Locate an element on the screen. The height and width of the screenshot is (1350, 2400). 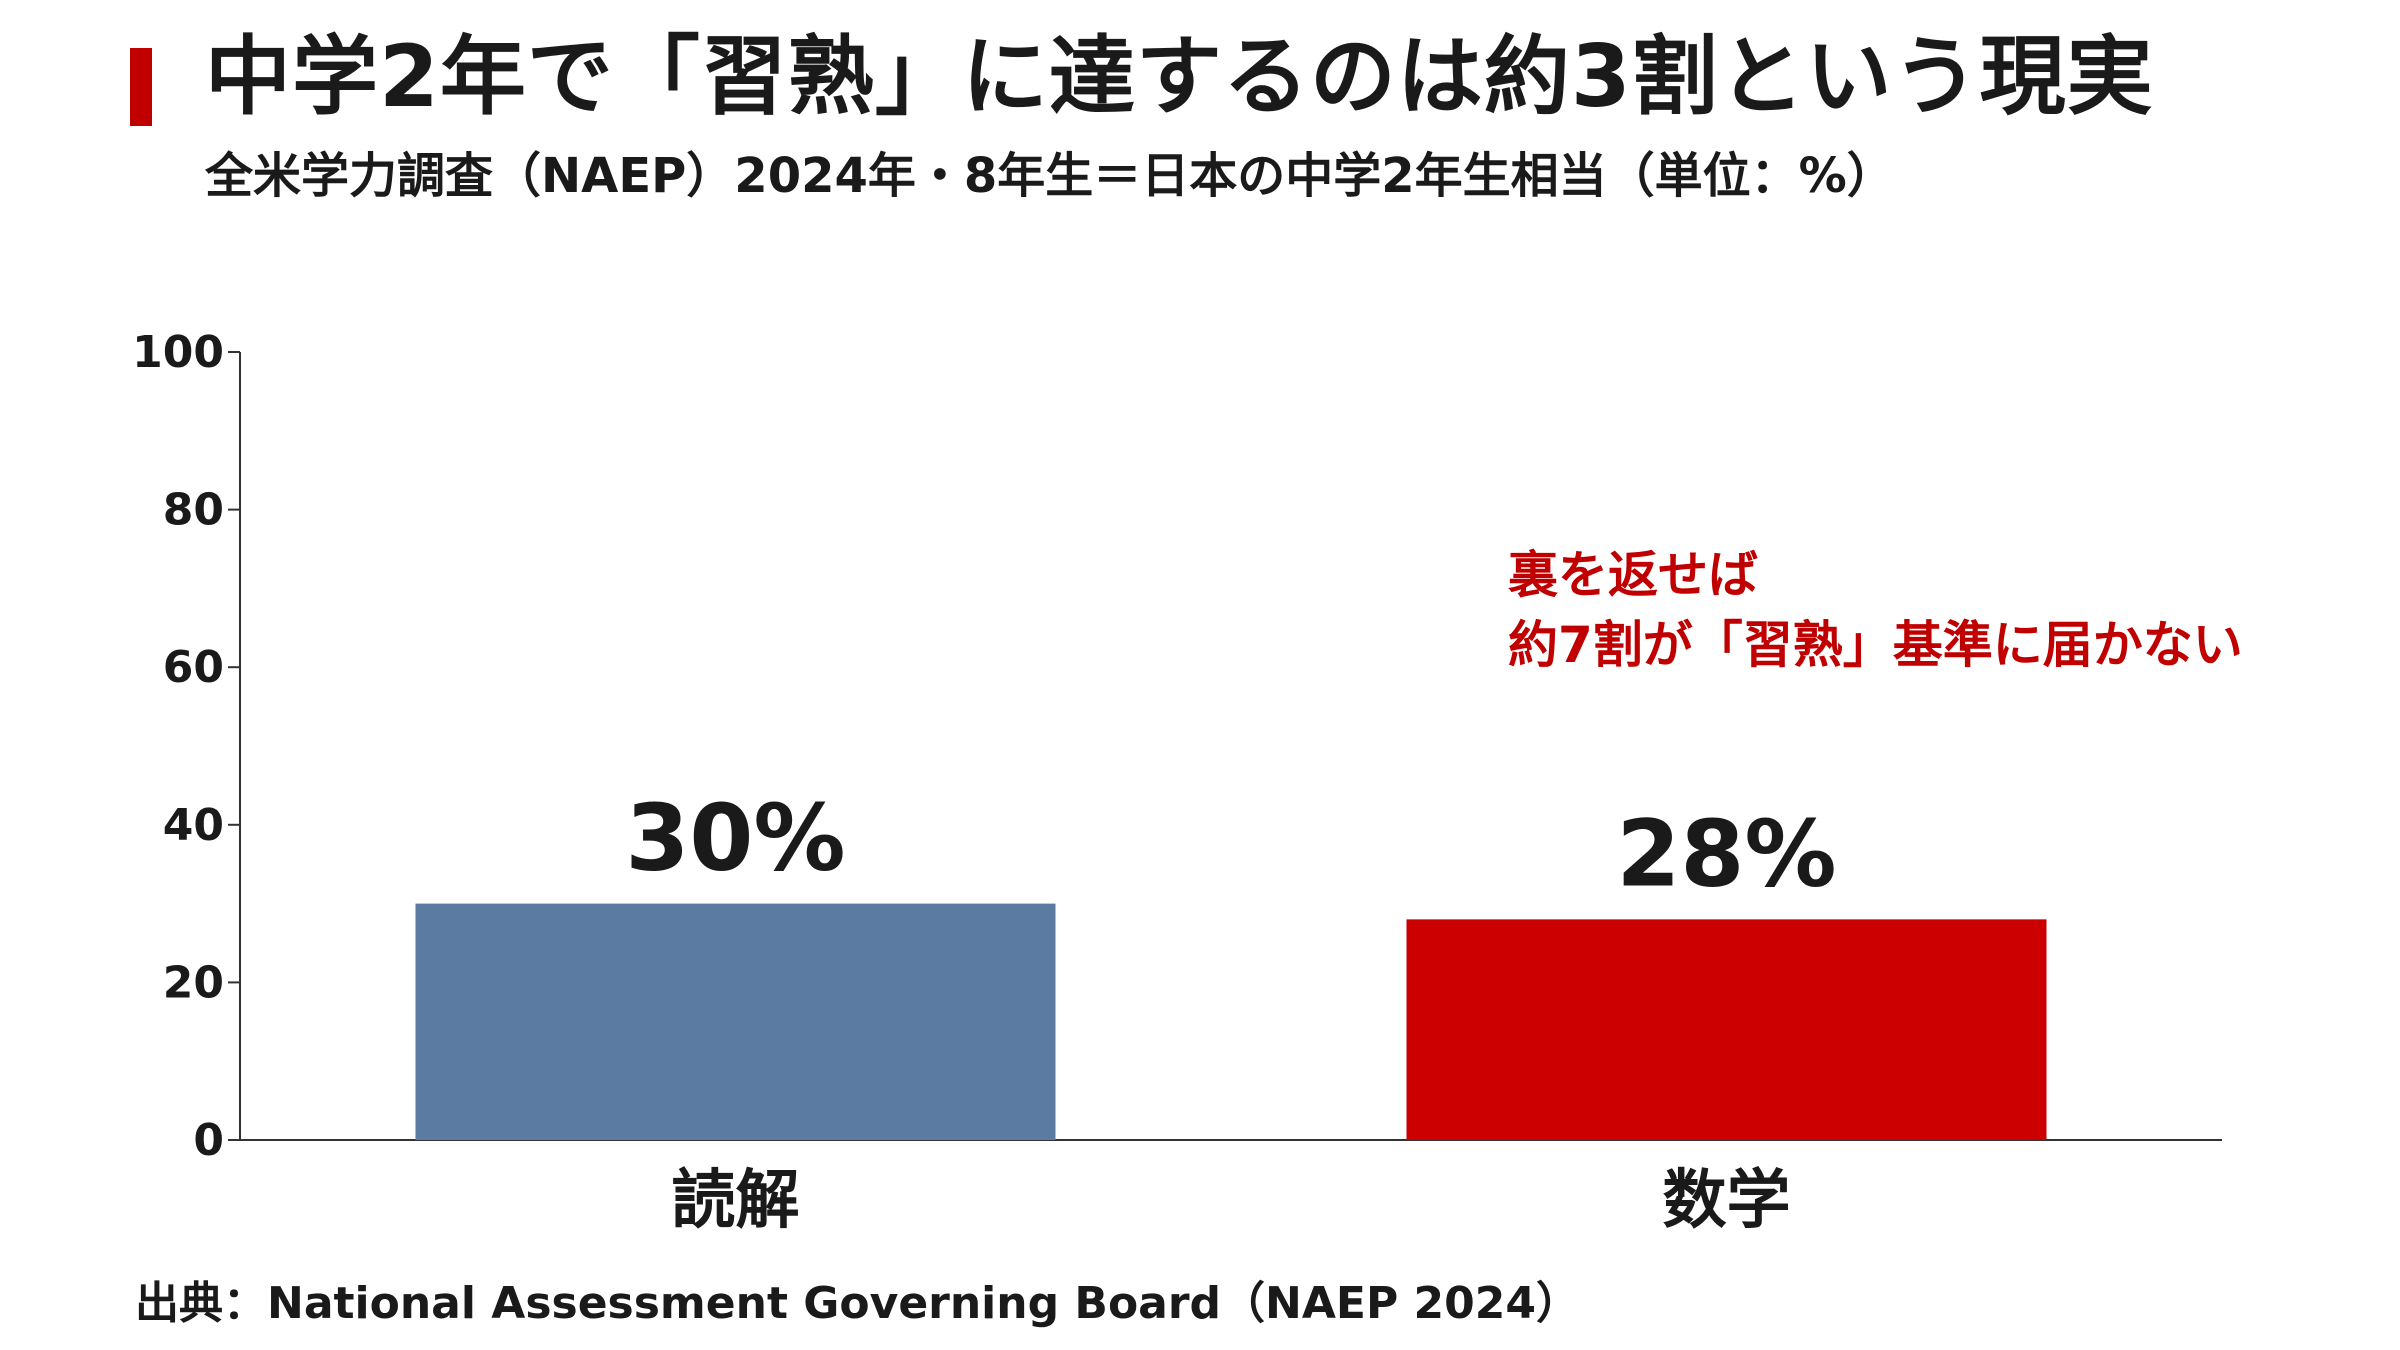
x-category-label: 数学 is located at coordinates (1727, 1201).